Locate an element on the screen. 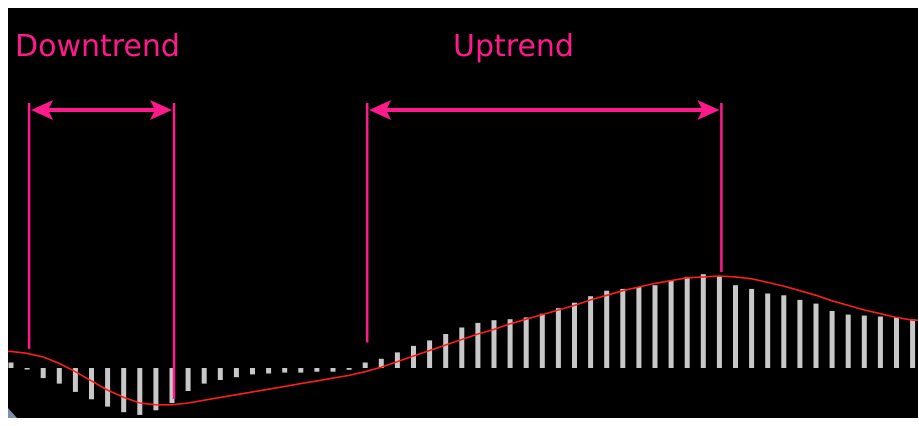 The width and height of the screenshot is (919, 426). uptrend-label: Uptrend is located at coordinates (513, 46).